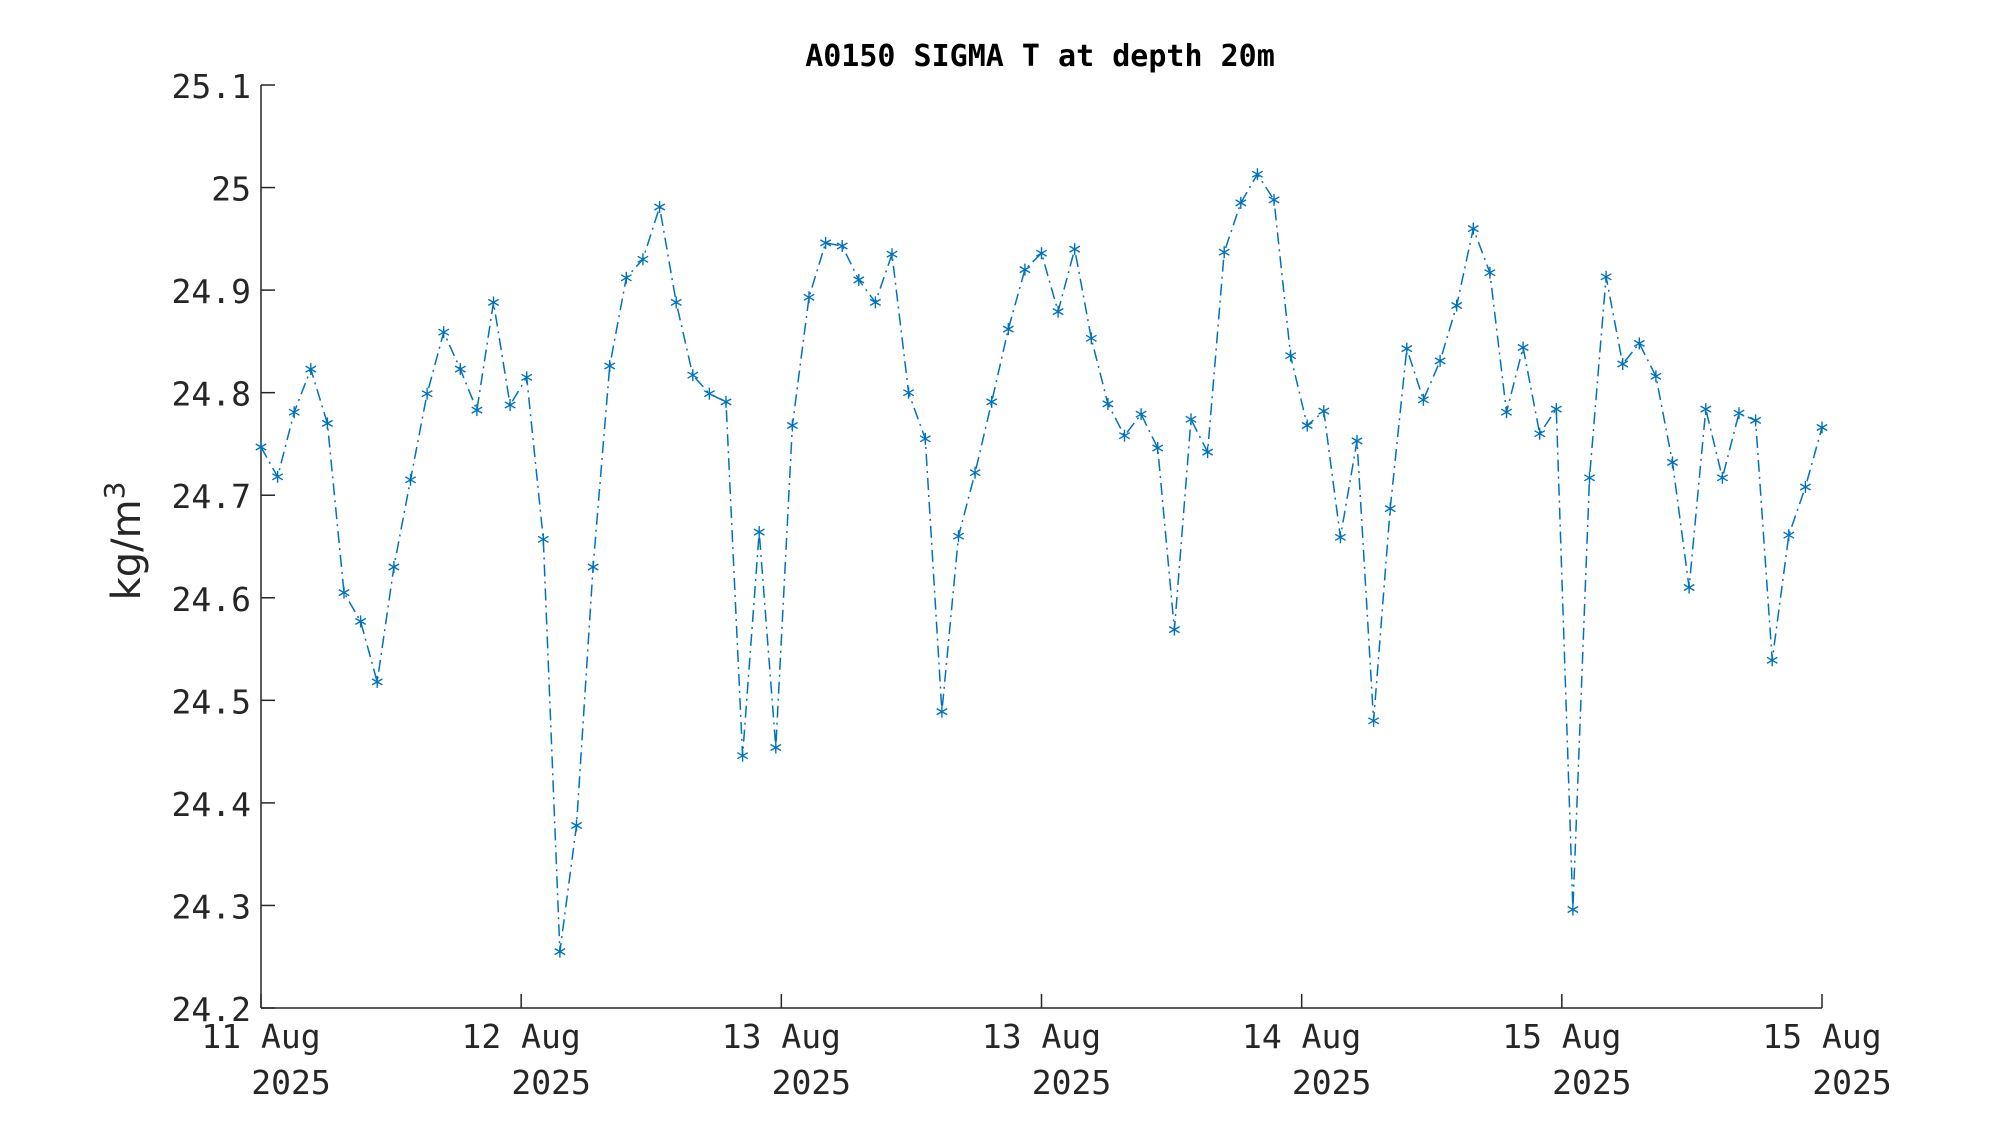  Describe the element at coordinates (211, 701) in the screenshot. I see `y-tick-label: 24.5` at that location.